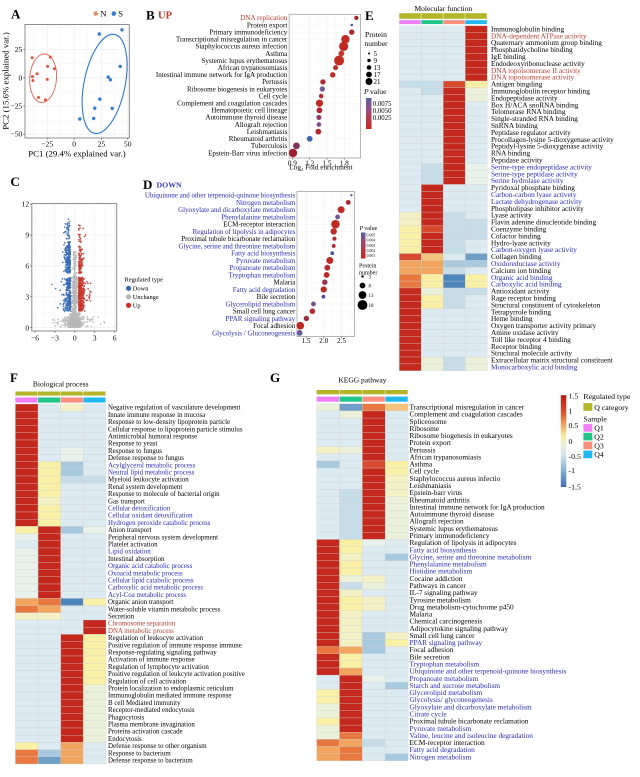 Image resolution: width=640 pixels, height=777 pixels. What do you see at coordinates (121, 617) in the screenshot?
I see `svg-text: Secretion` at bounding box center [121, 617].